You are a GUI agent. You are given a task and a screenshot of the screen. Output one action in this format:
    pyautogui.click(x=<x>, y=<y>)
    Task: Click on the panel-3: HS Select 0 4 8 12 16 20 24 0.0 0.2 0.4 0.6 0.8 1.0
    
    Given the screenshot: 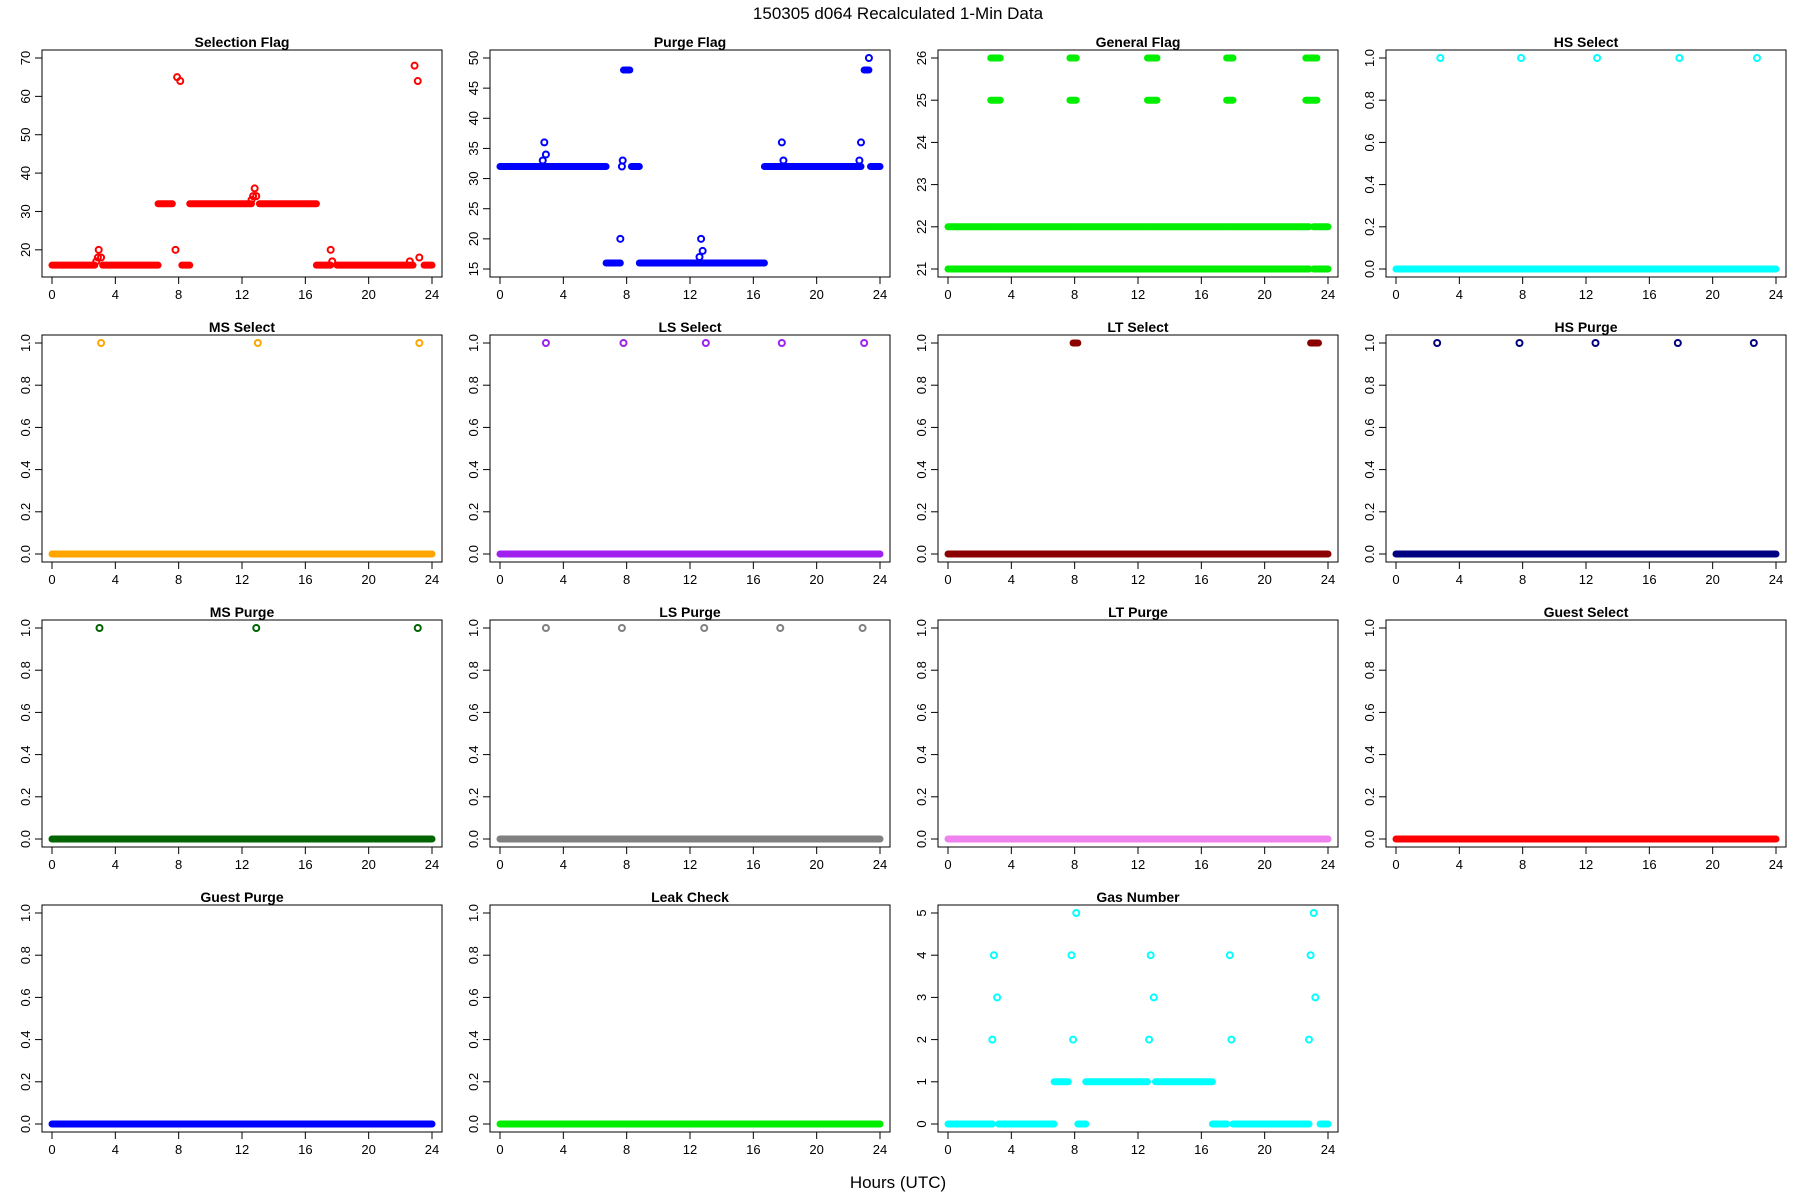 What is the action you would take?
    pyautogui.click(x=1574, y=168)
    